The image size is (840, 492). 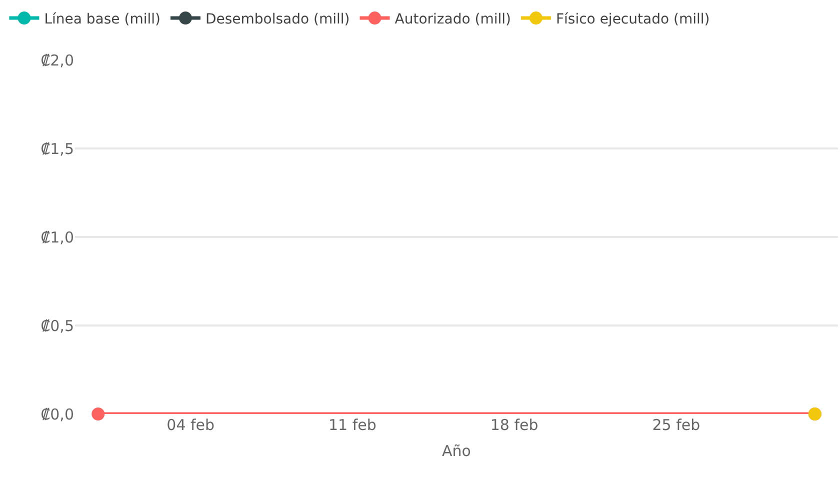 What do you see at coordinates (514, 425) in the screenshot?
I see `x-tick-label: 18 feb` at bounding box center [514, 425].